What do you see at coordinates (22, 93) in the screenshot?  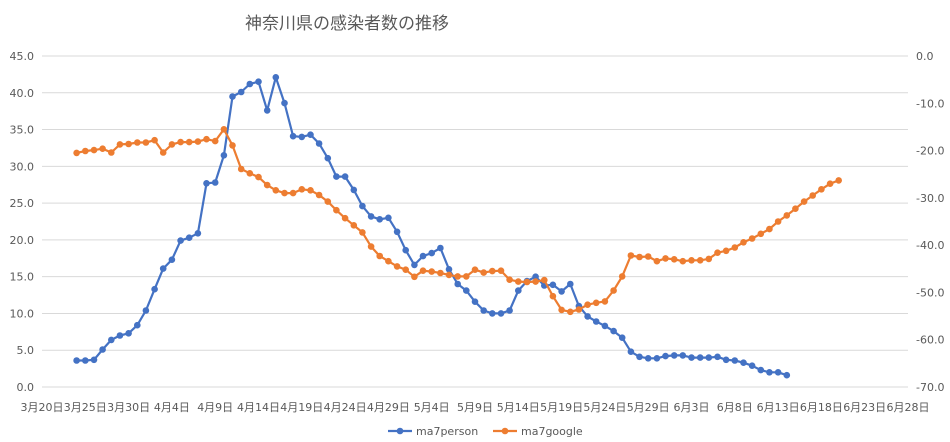 I see `left-tick-label: 40.0` at bounding box center [22, 93].